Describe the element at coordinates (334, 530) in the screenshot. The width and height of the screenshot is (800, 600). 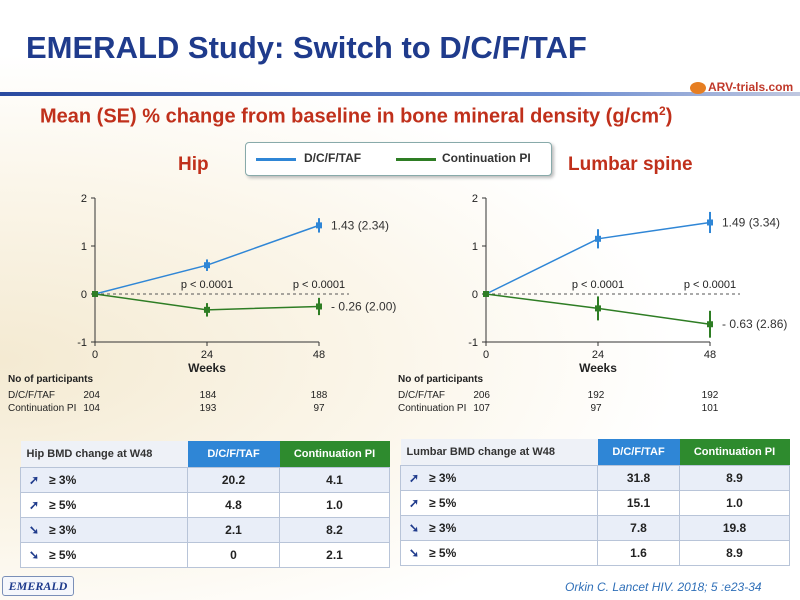
I see `hip-value-pi: 8.2` at that location.